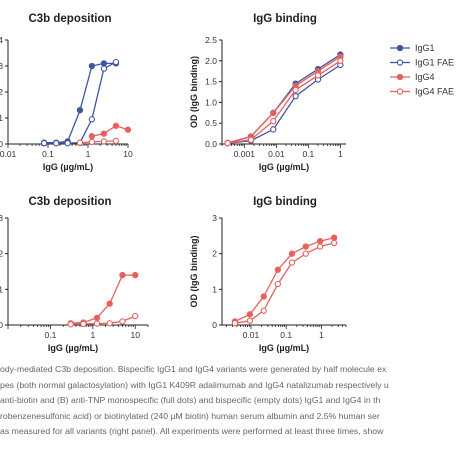 This screenshot has height=474, width=474. I want to click on y-tick-label: 4, so click(1, 40).